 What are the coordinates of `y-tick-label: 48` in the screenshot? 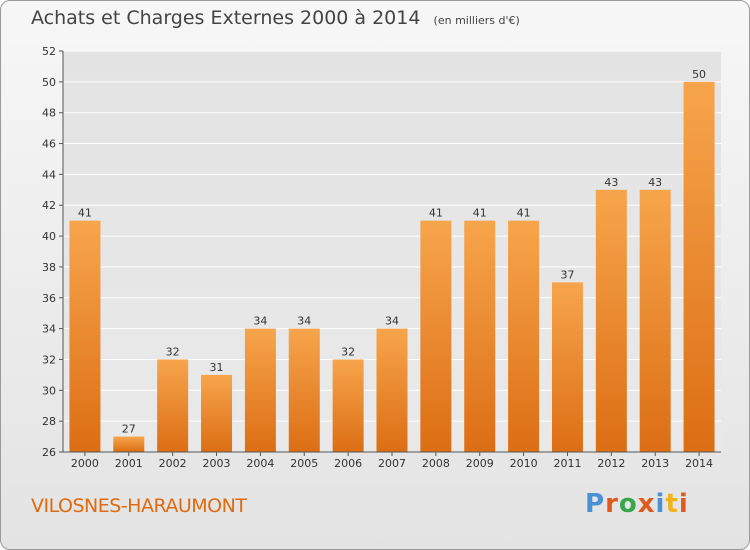 It's located at (49, 113).